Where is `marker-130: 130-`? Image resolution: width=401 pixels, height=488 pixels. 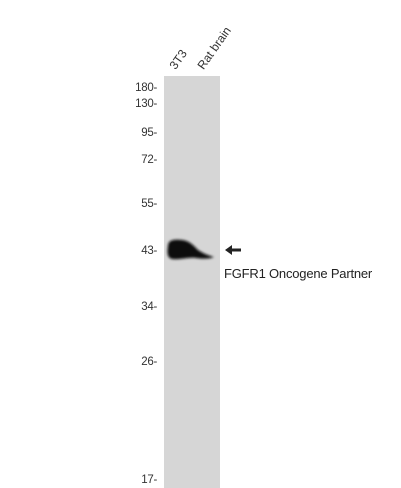
marker-130: 130- is located at coordinates (146, 104).